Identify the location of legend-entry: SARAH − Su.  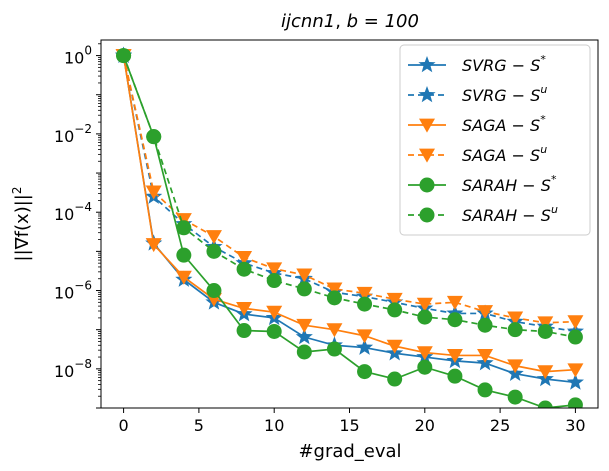
(483, 214).